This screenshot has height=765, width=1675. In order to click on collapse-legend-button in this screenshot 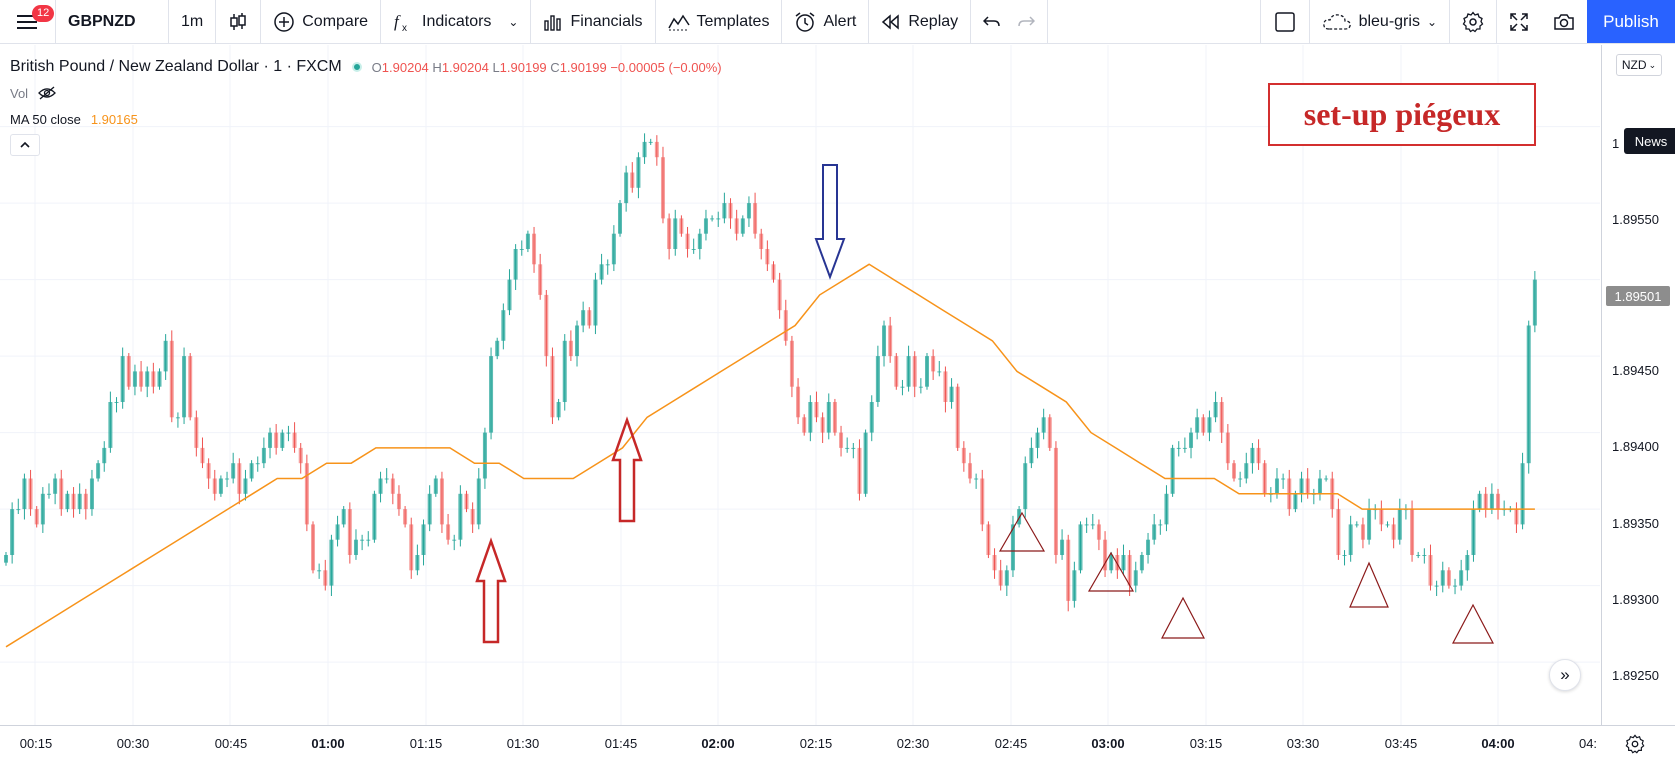, I will do `click(25, 145)`.